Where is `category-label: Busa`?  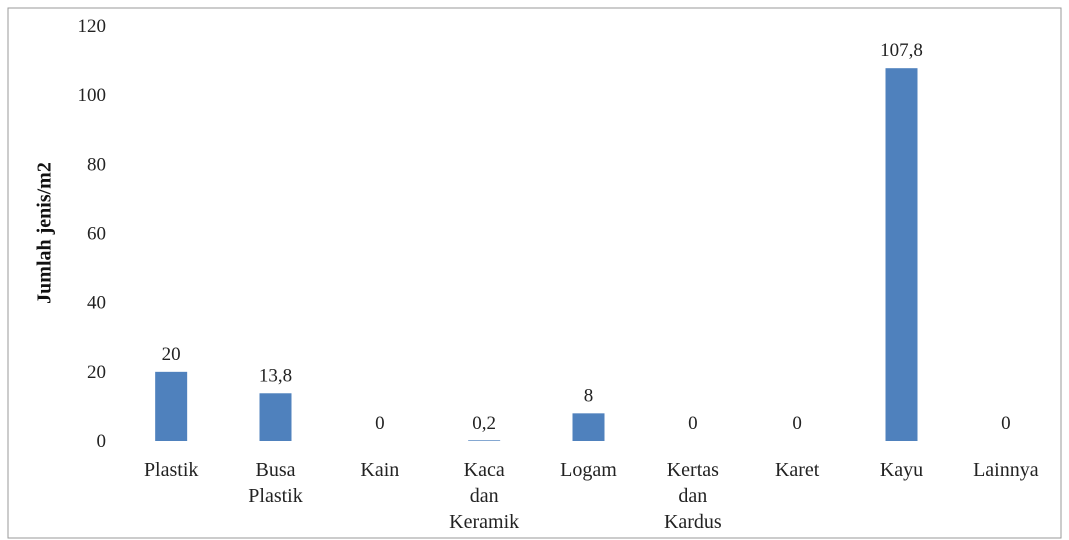 category-label: Busa is located at coordinates (276, 470).